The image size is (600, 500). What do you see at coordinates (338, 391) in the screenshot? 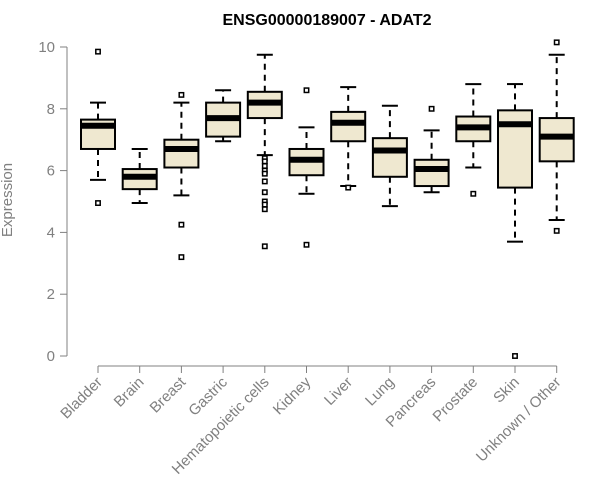
I see `x-tick-label: Liver` at bounding box center [338, 391].